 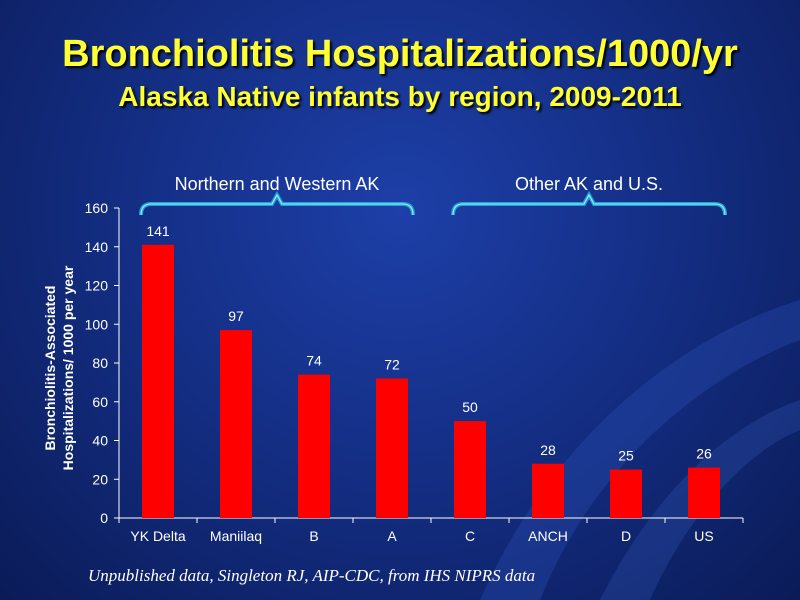 I want to click on bar-data-label: 74, so click(x=314, y=361).